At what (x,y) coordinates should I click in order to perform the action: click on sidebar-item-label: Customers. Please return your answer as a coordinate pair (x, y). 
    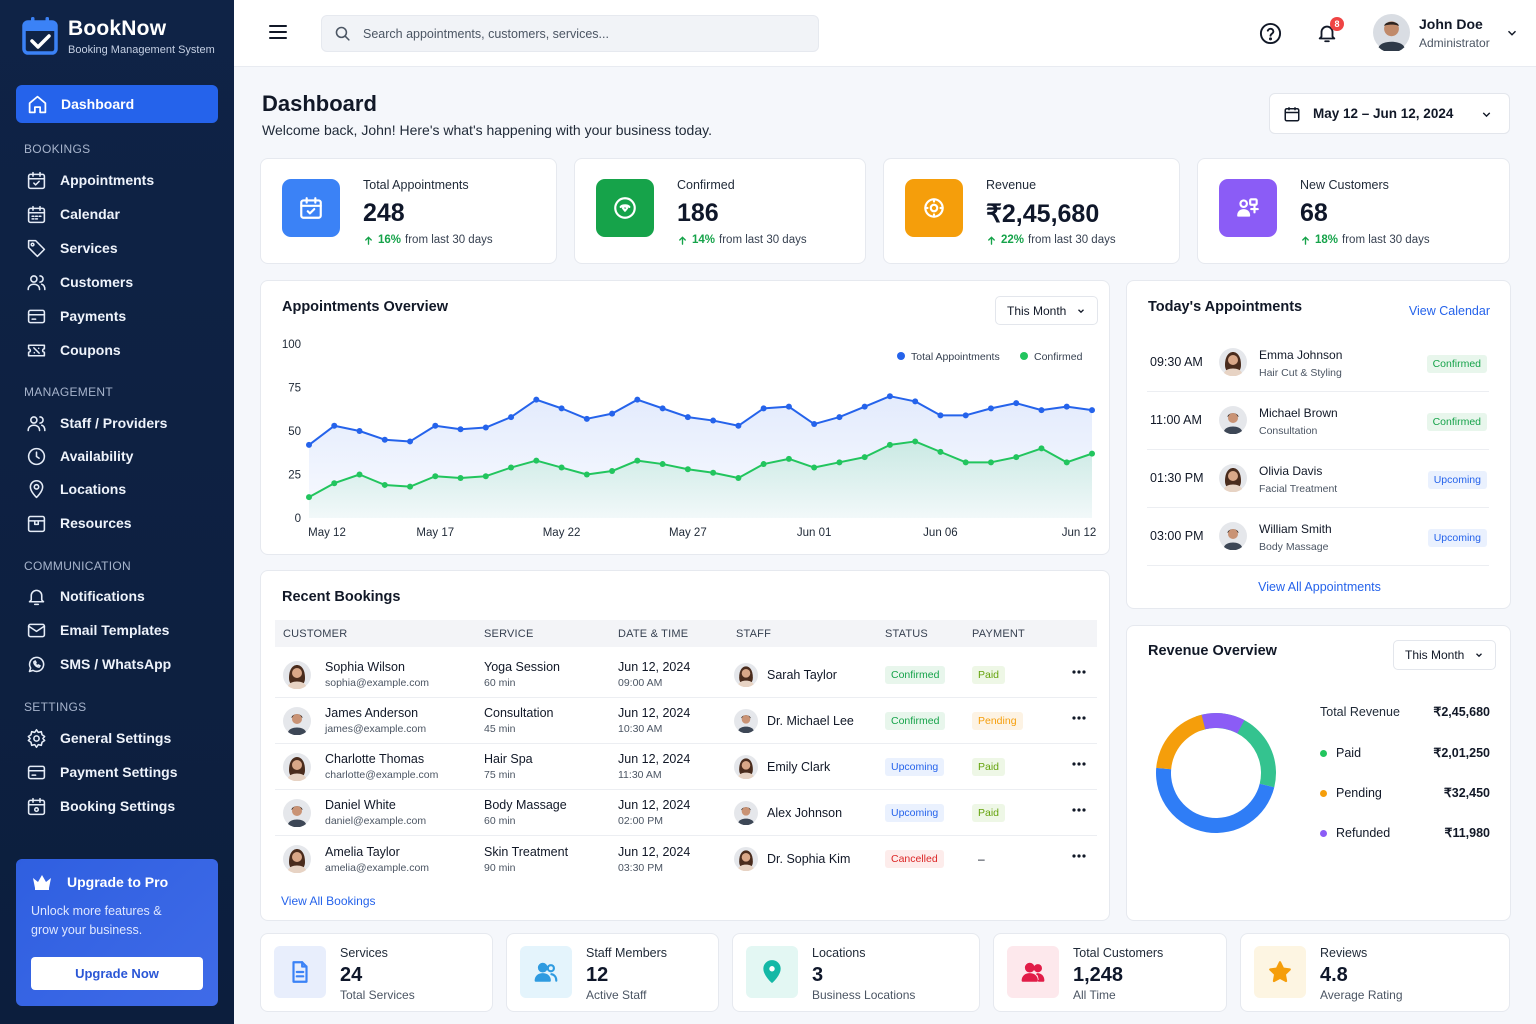
    Looking at the image, I should click on (97, 282).